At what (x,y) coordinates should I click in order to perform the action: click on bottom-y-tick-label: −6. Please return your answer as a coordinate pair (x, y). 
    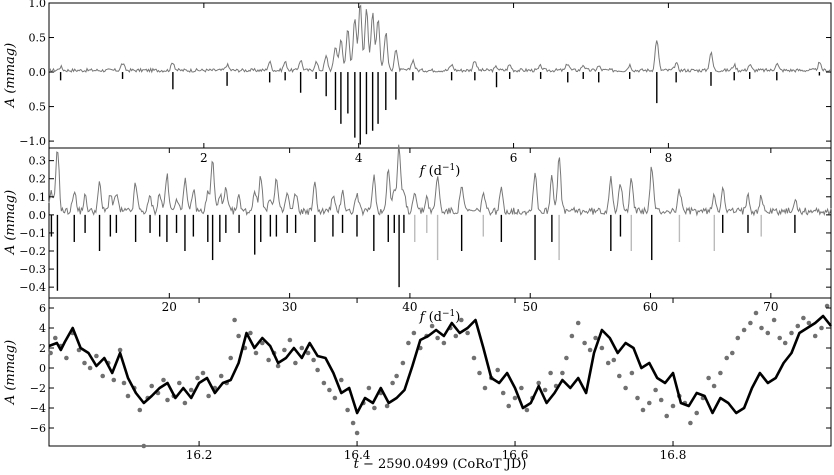
    Looking at the image, I should click on (38, 428).